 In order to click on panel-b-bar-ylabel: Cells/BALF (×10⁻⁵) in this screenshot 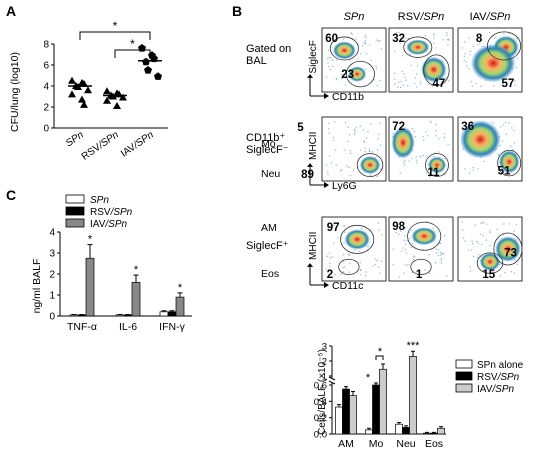, I will do `click(322, 392)`.